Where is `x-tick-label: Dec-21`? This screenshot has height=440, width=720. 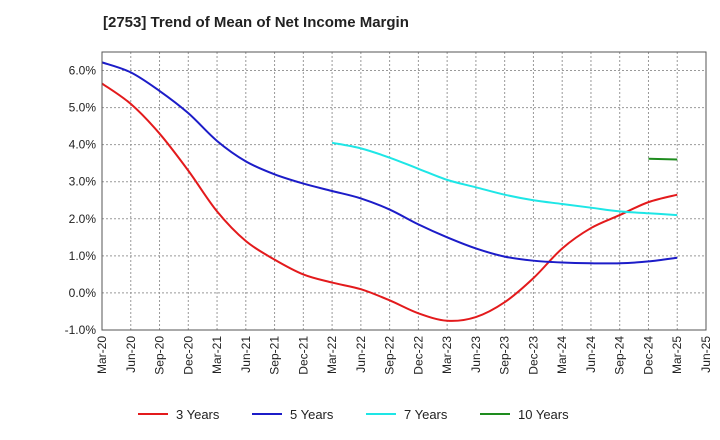 x-tick-label: Dec-21 is located at coordinates (303, 355).